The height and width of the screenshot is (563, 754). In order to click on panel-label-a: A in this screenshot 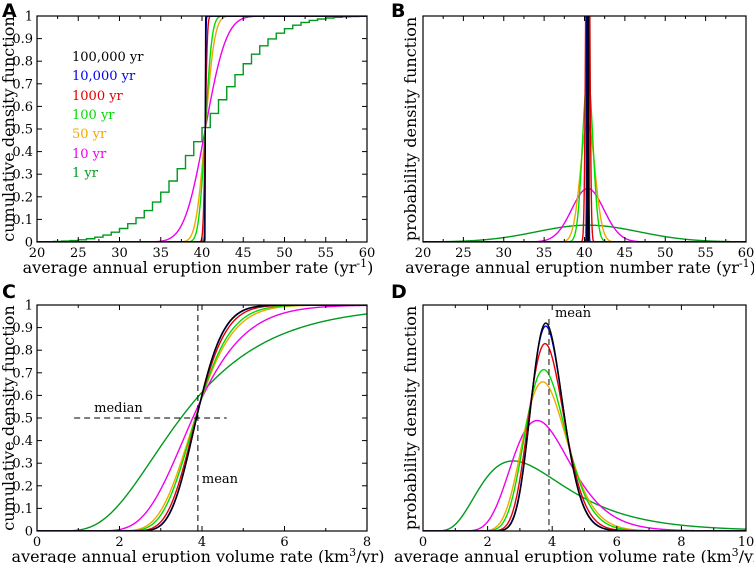, I will do `click(9, 11)`.